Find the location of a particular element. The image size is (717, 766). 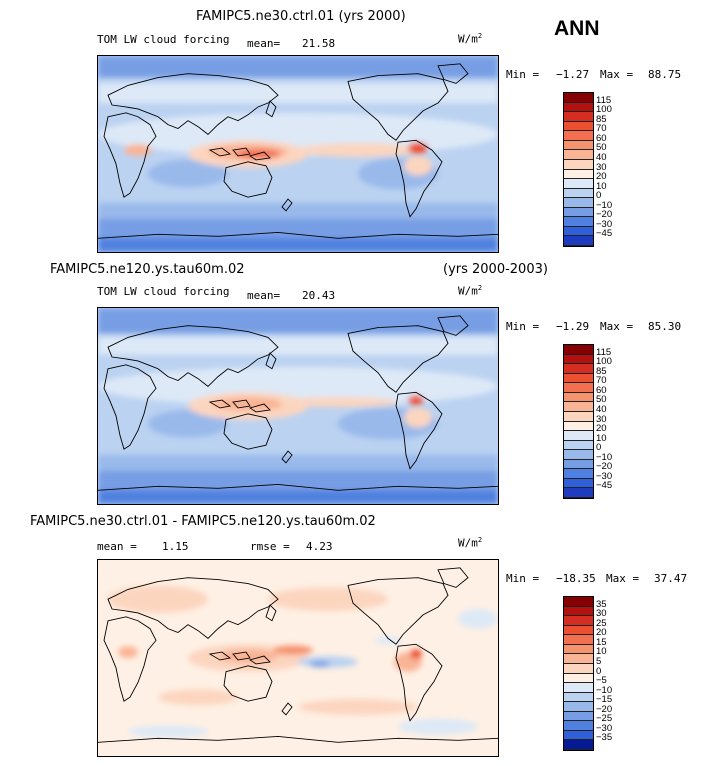

panel3-colorbar is located at coordinates (578, 673).